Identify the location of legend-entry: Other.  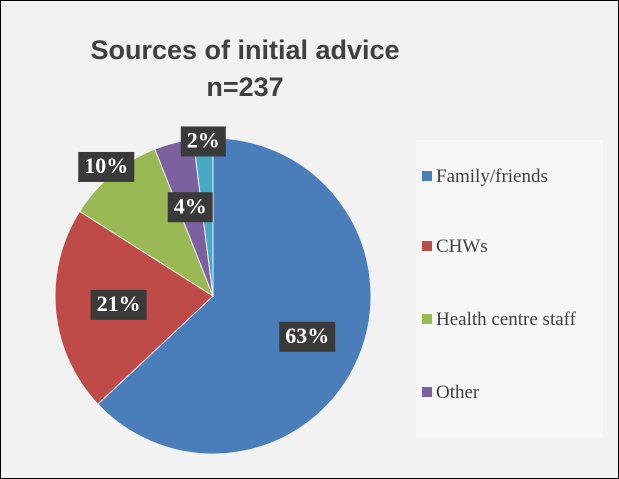
(511, 392).